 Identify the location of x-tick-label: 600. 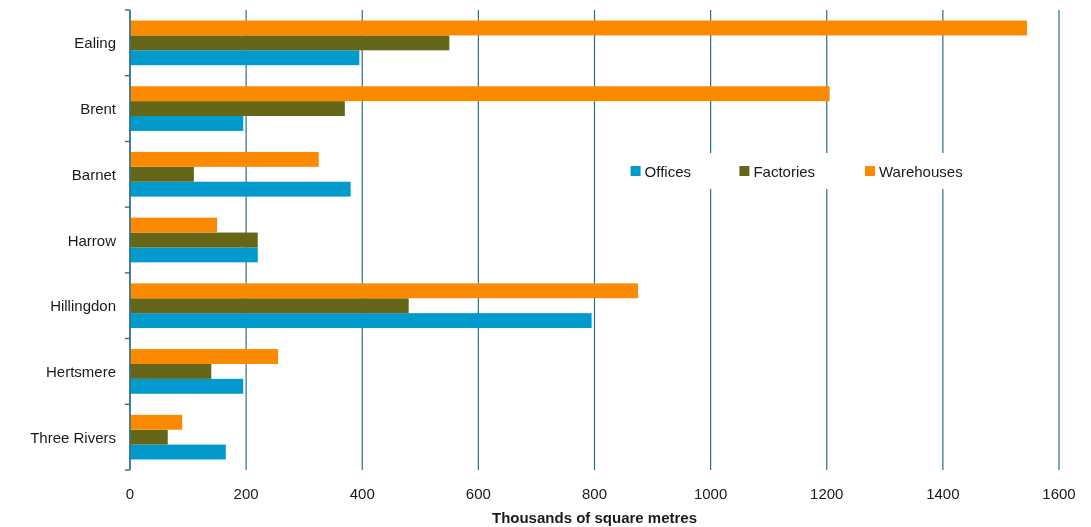
(478, 493).